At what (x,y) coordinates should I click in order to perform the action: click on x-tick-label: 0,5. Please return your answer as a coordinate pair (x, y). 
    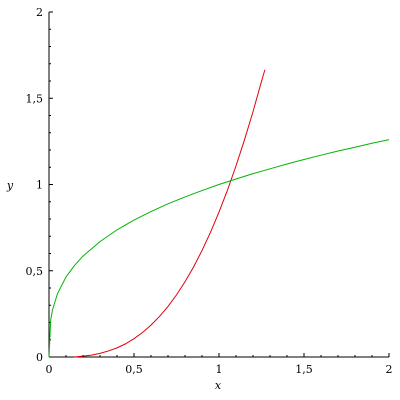
    Looking at the image, I should click on (134, 369).